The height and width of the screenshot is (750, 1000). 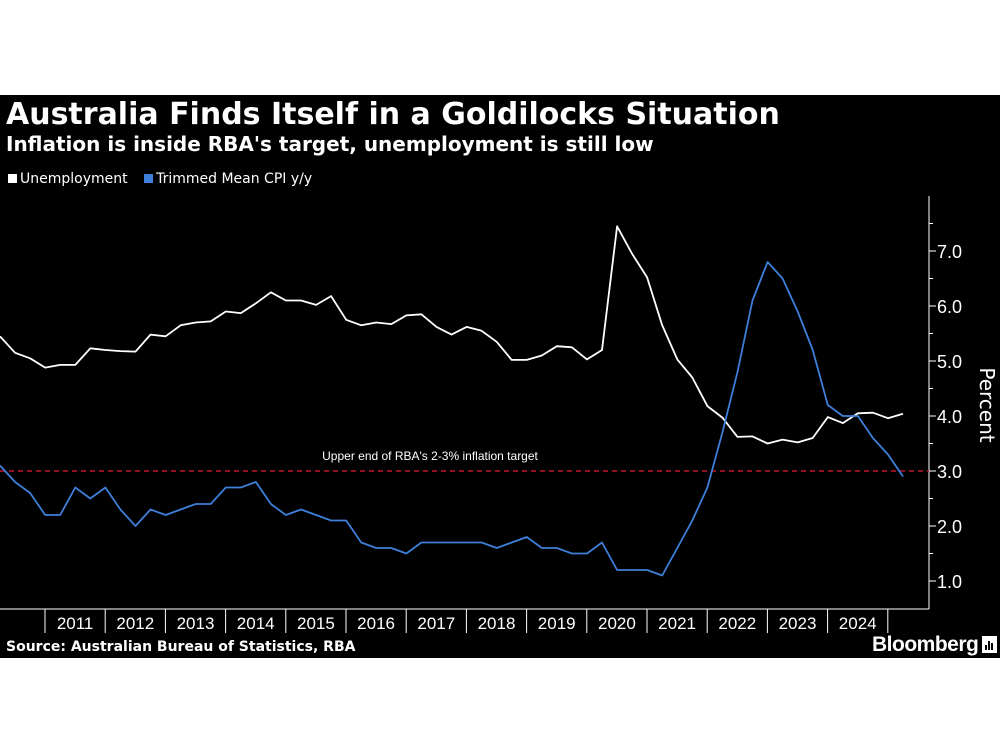 I want to click on y-tick-label: 6.0, so click(x=949, y=307).